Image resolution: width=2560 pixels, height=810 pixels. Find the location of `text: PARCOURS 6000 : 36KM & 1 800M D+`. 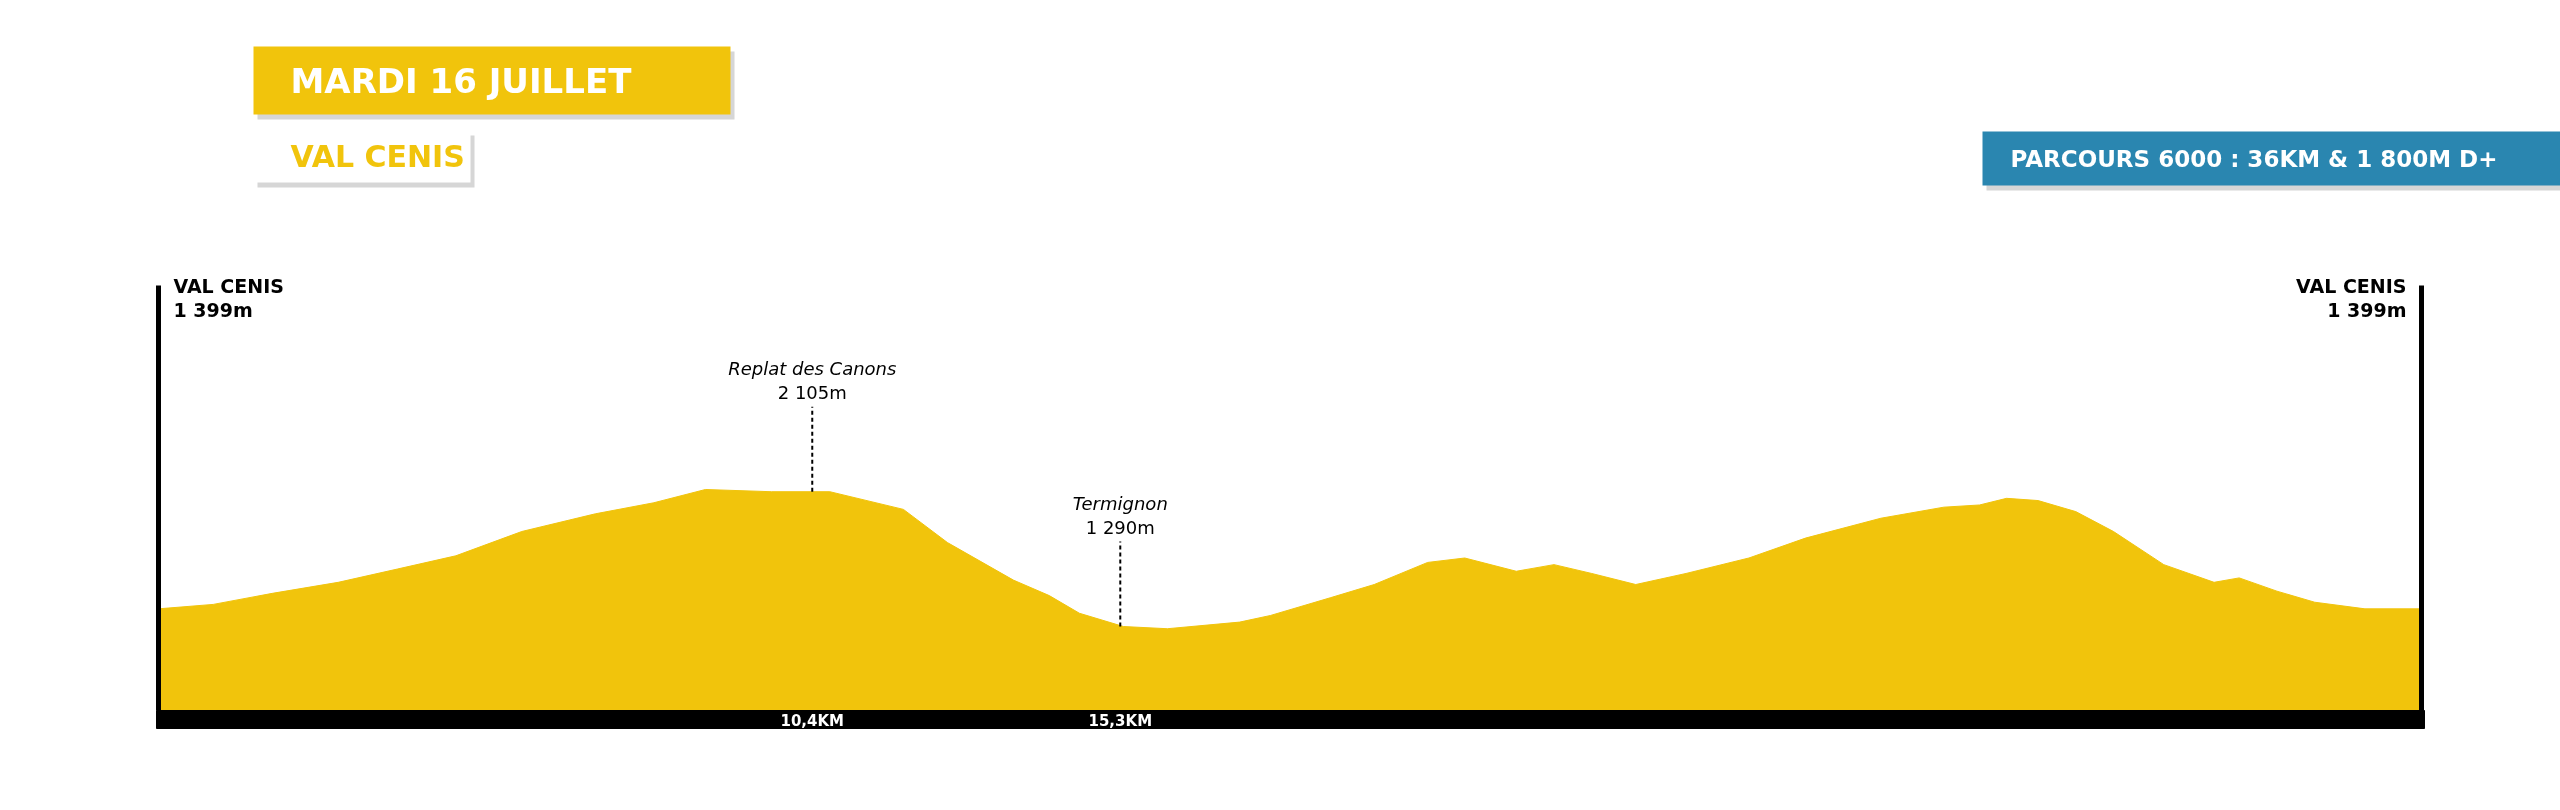

text: PARCOURS 6000 : 36KM & 1 800M D+ is located at coordinates (2254, 158).